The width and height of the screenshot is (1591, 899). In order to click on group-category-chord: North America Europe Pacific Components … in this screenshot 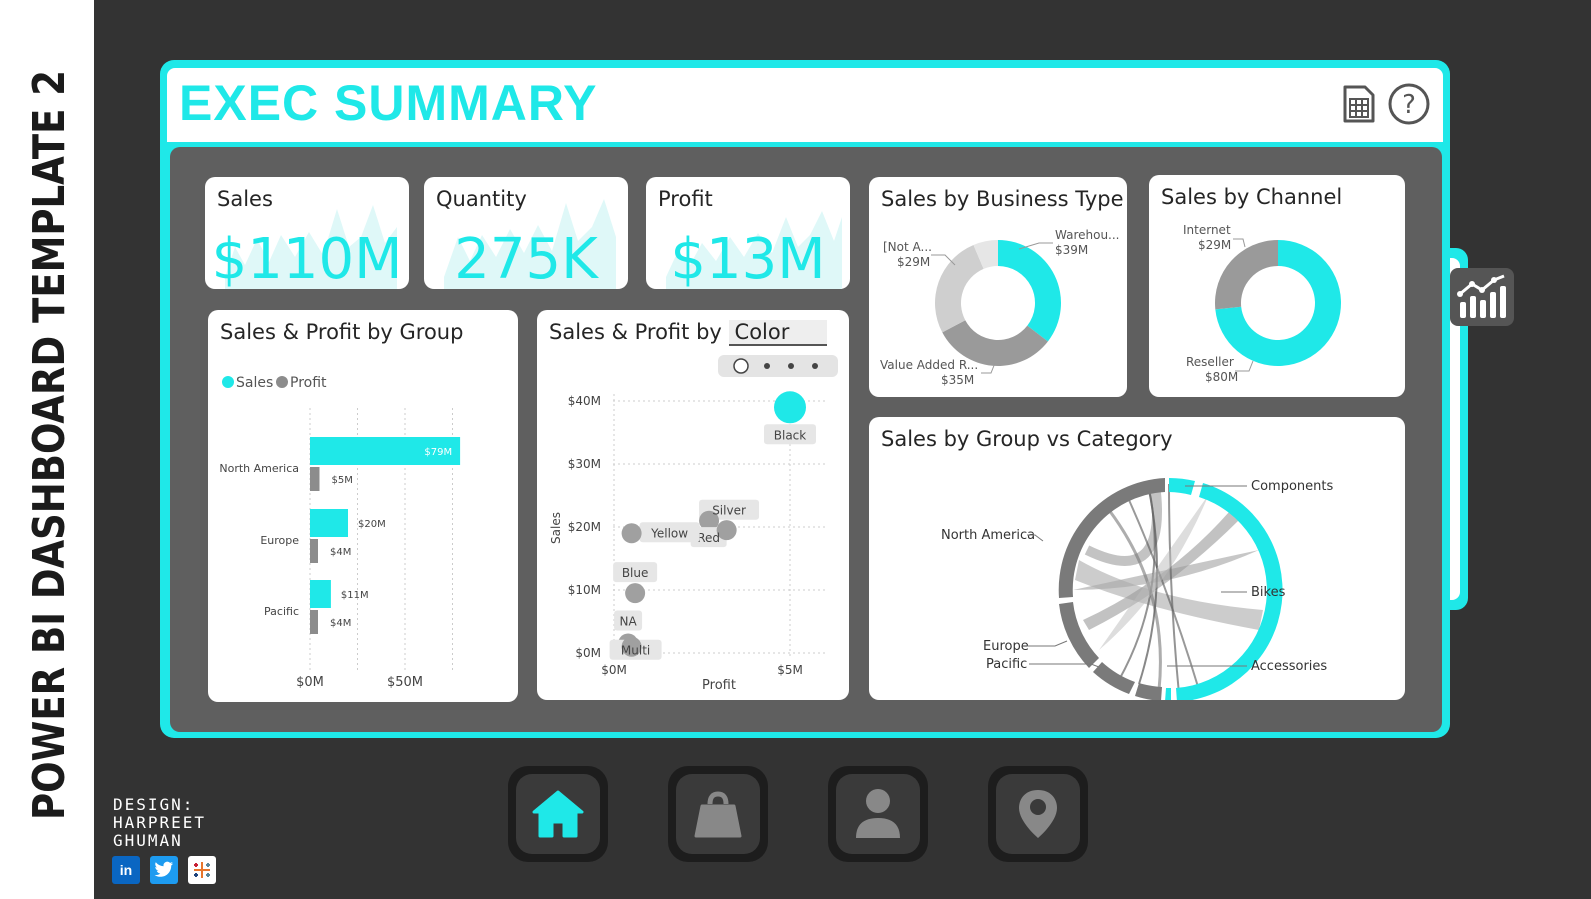, I will do `click(1137, 588)`.